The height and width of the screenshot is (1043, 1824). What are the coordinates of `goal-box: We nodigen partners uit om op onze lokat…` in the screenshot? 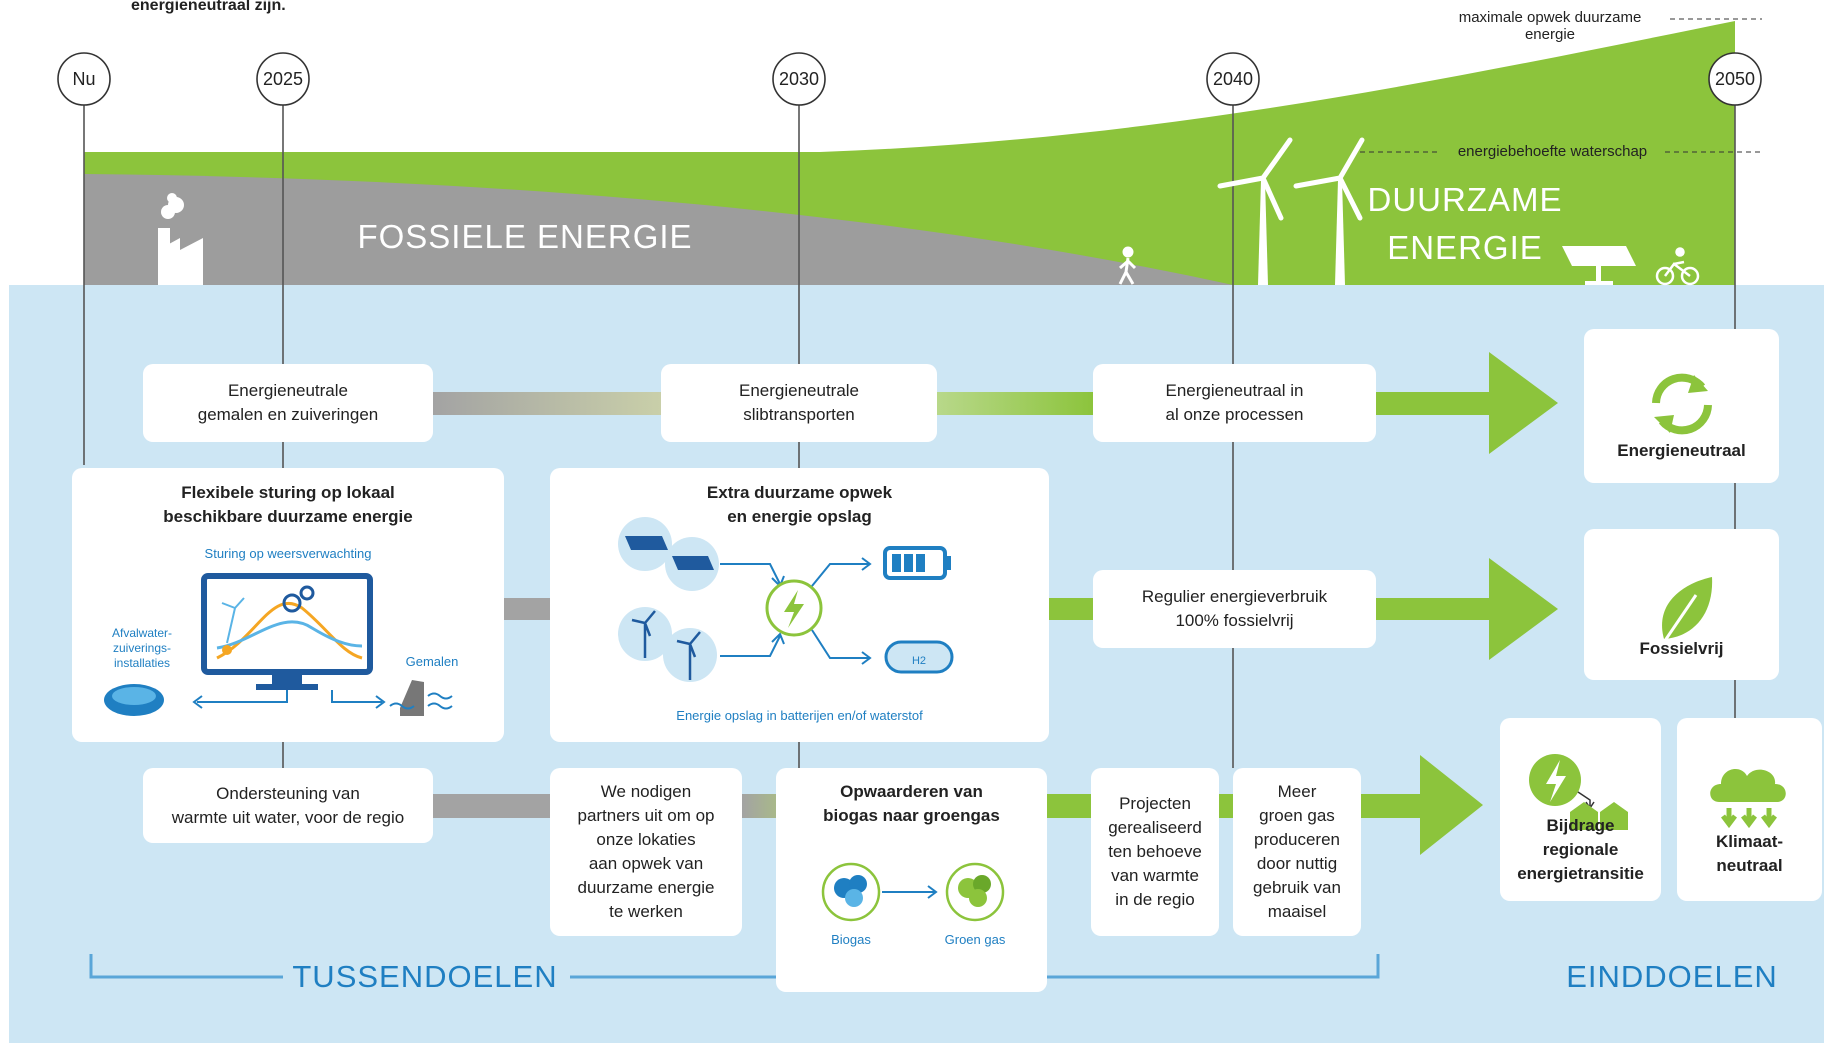 It's located at (646, 852).